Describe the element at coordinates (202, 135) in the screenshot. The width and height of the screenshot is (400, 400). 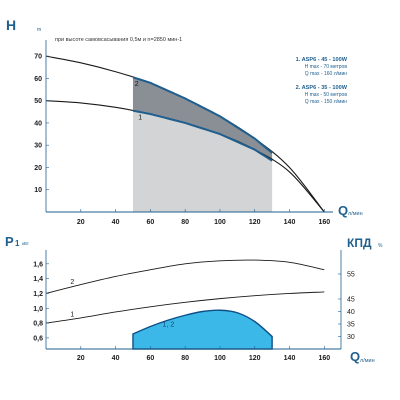
I see `head-curve-1-working-segment` at that location.